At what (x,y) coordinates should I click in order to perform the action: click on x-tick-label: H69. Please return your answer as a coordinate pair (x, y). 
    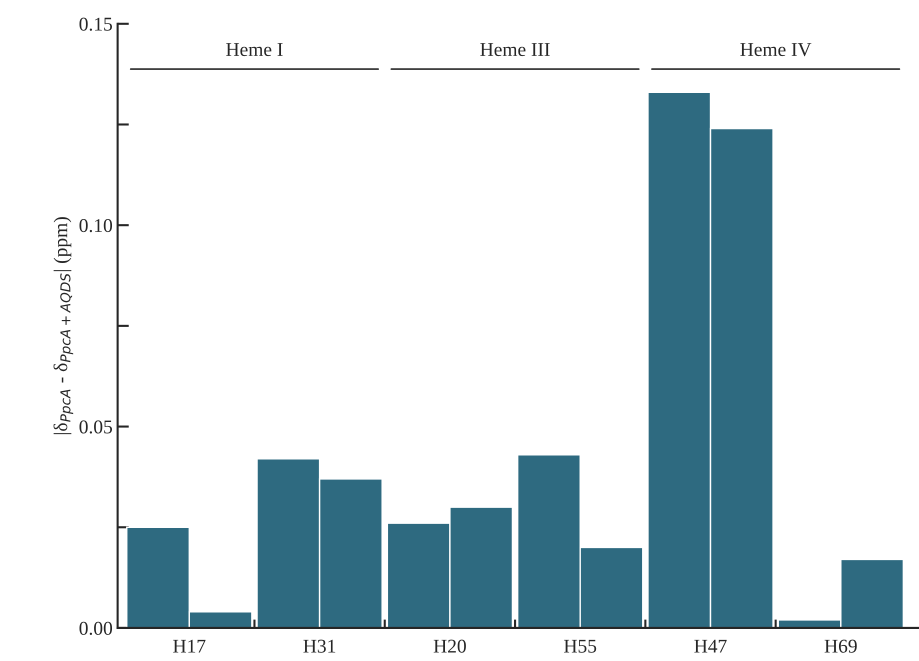
    Looking at the image, I should click on (840, 646).